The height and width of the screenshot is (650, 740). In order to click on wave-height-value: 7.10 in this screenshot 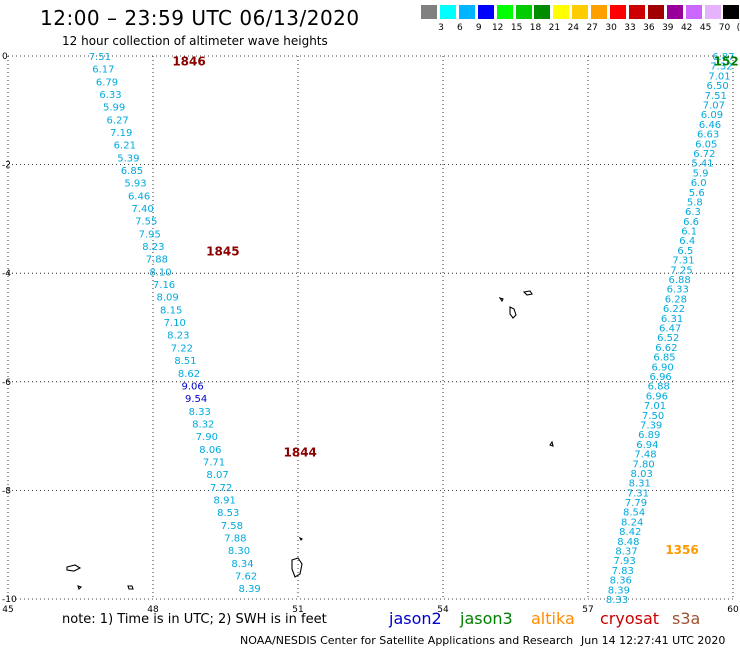, I will do `click(175, 323)`.